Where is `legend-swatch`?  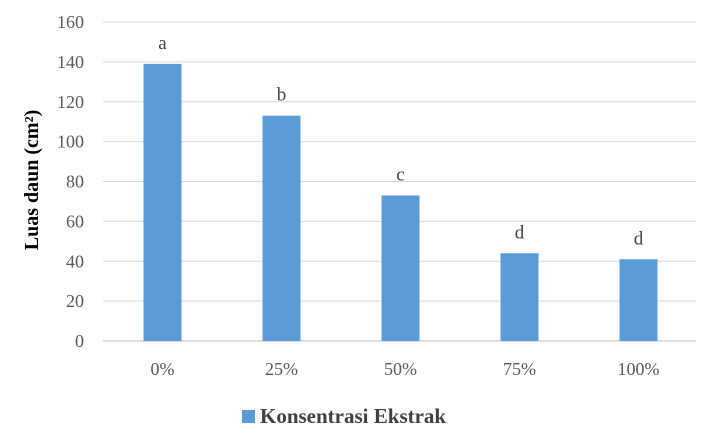
legend-swatch is located at coordinates (248, 416).